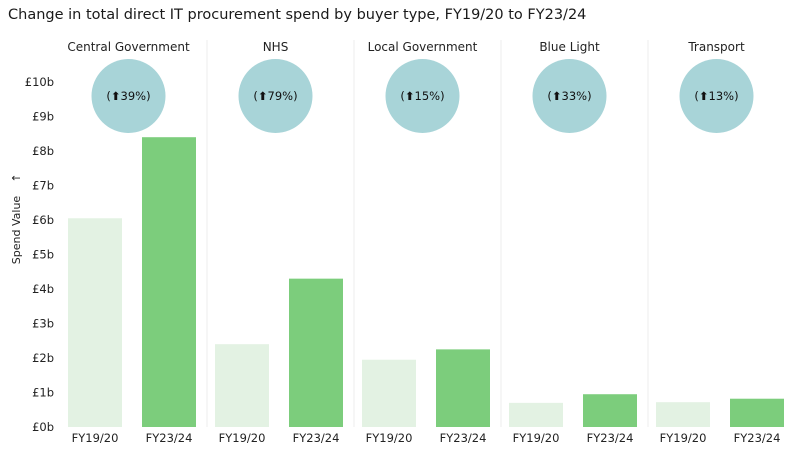 The height and width of the screenshot is (450, 800). Describe the element at coordinates (577, 96) in the screenshot. I see `change-value: 33%)` at that location.